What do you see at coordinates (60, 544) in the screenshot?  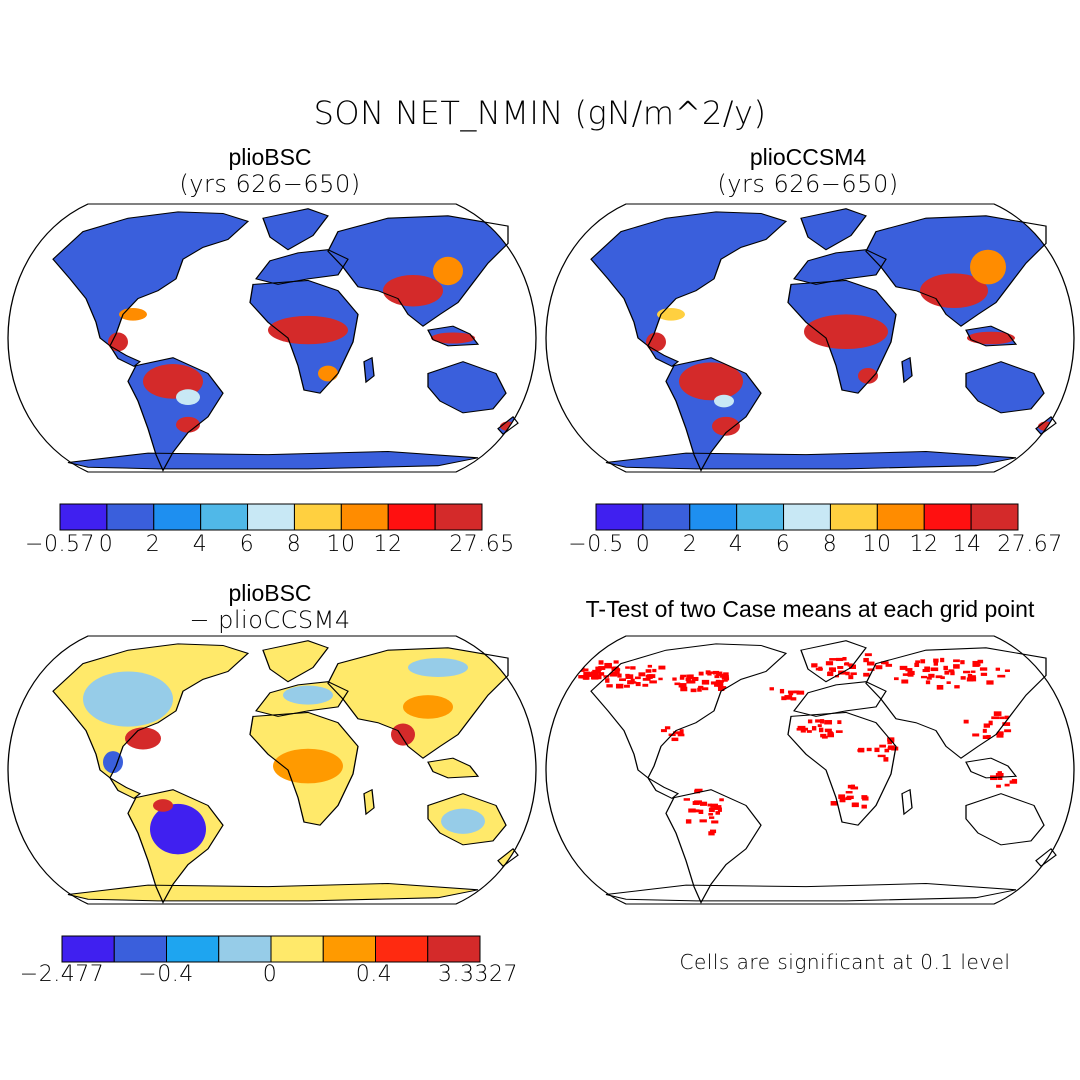 I see `cb-a-label-0: −0.57` at bounding box center [60, 544].